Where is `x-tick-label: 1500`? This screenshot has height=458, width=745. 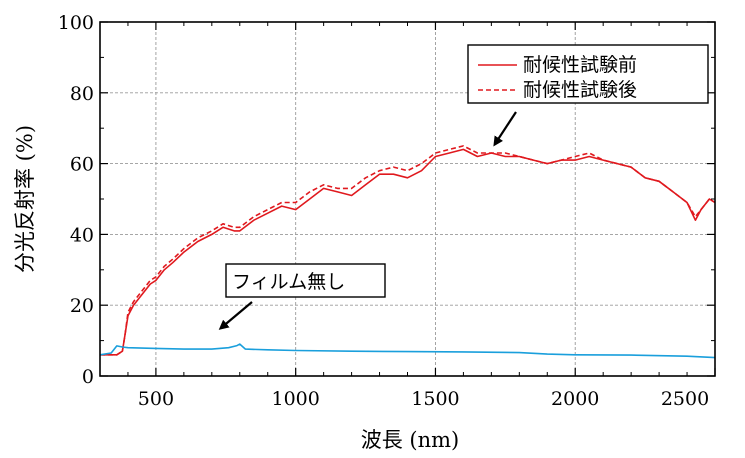
x-tick-label: 1500 is located at coordinates (435, 399).